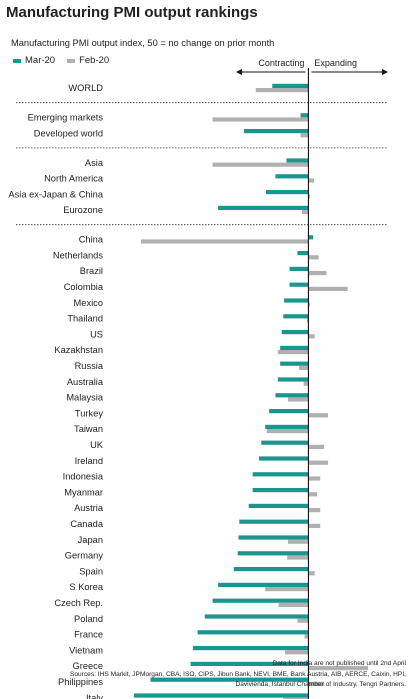  What do you see at coordinates (273, 537) in the screenshot?
I see `bar-mar-20-japan` at bounding box center [273, 537].